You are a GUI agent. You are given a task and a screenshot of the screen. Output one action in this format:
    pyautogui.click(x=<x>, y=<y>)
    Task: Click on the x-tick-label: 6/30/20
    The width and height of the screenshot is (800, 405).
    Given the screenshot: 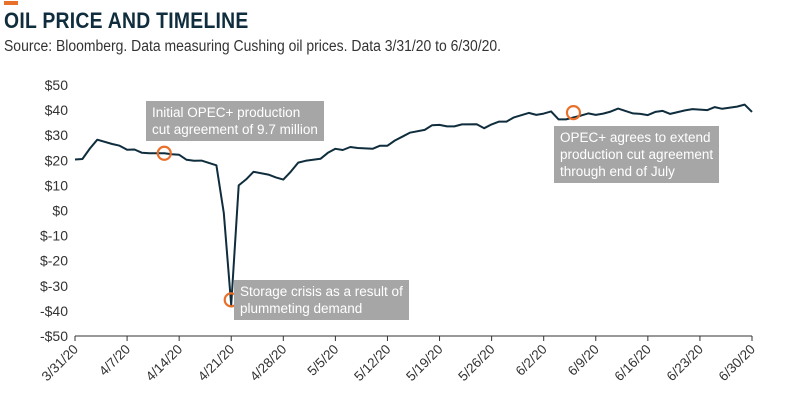 What is the action you would take?
    pyautogui.click(x=737, y=363)
    